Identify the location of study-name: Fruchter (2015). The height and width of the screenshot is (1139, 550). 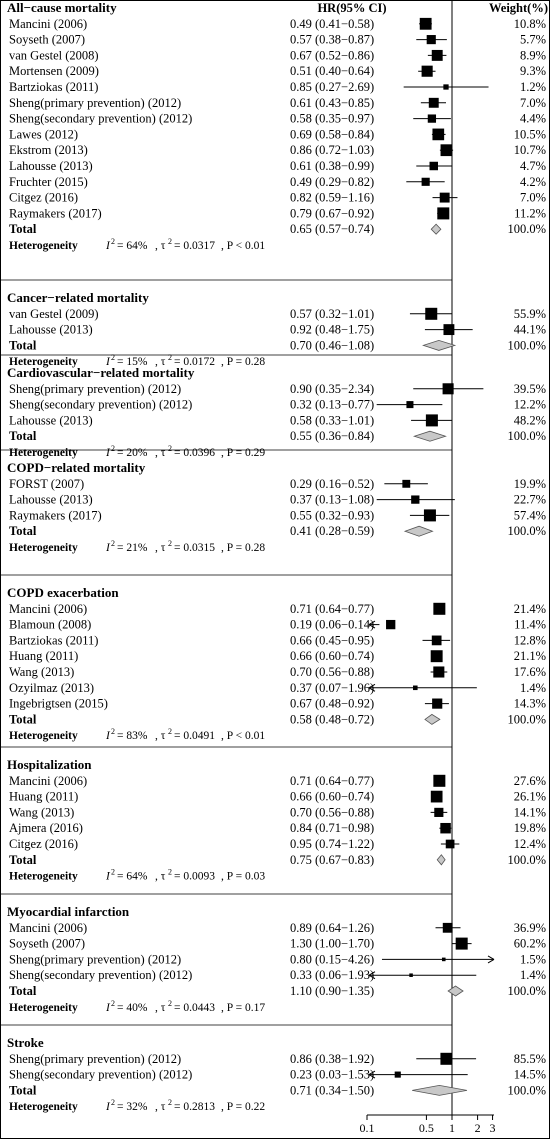
(48, 182).